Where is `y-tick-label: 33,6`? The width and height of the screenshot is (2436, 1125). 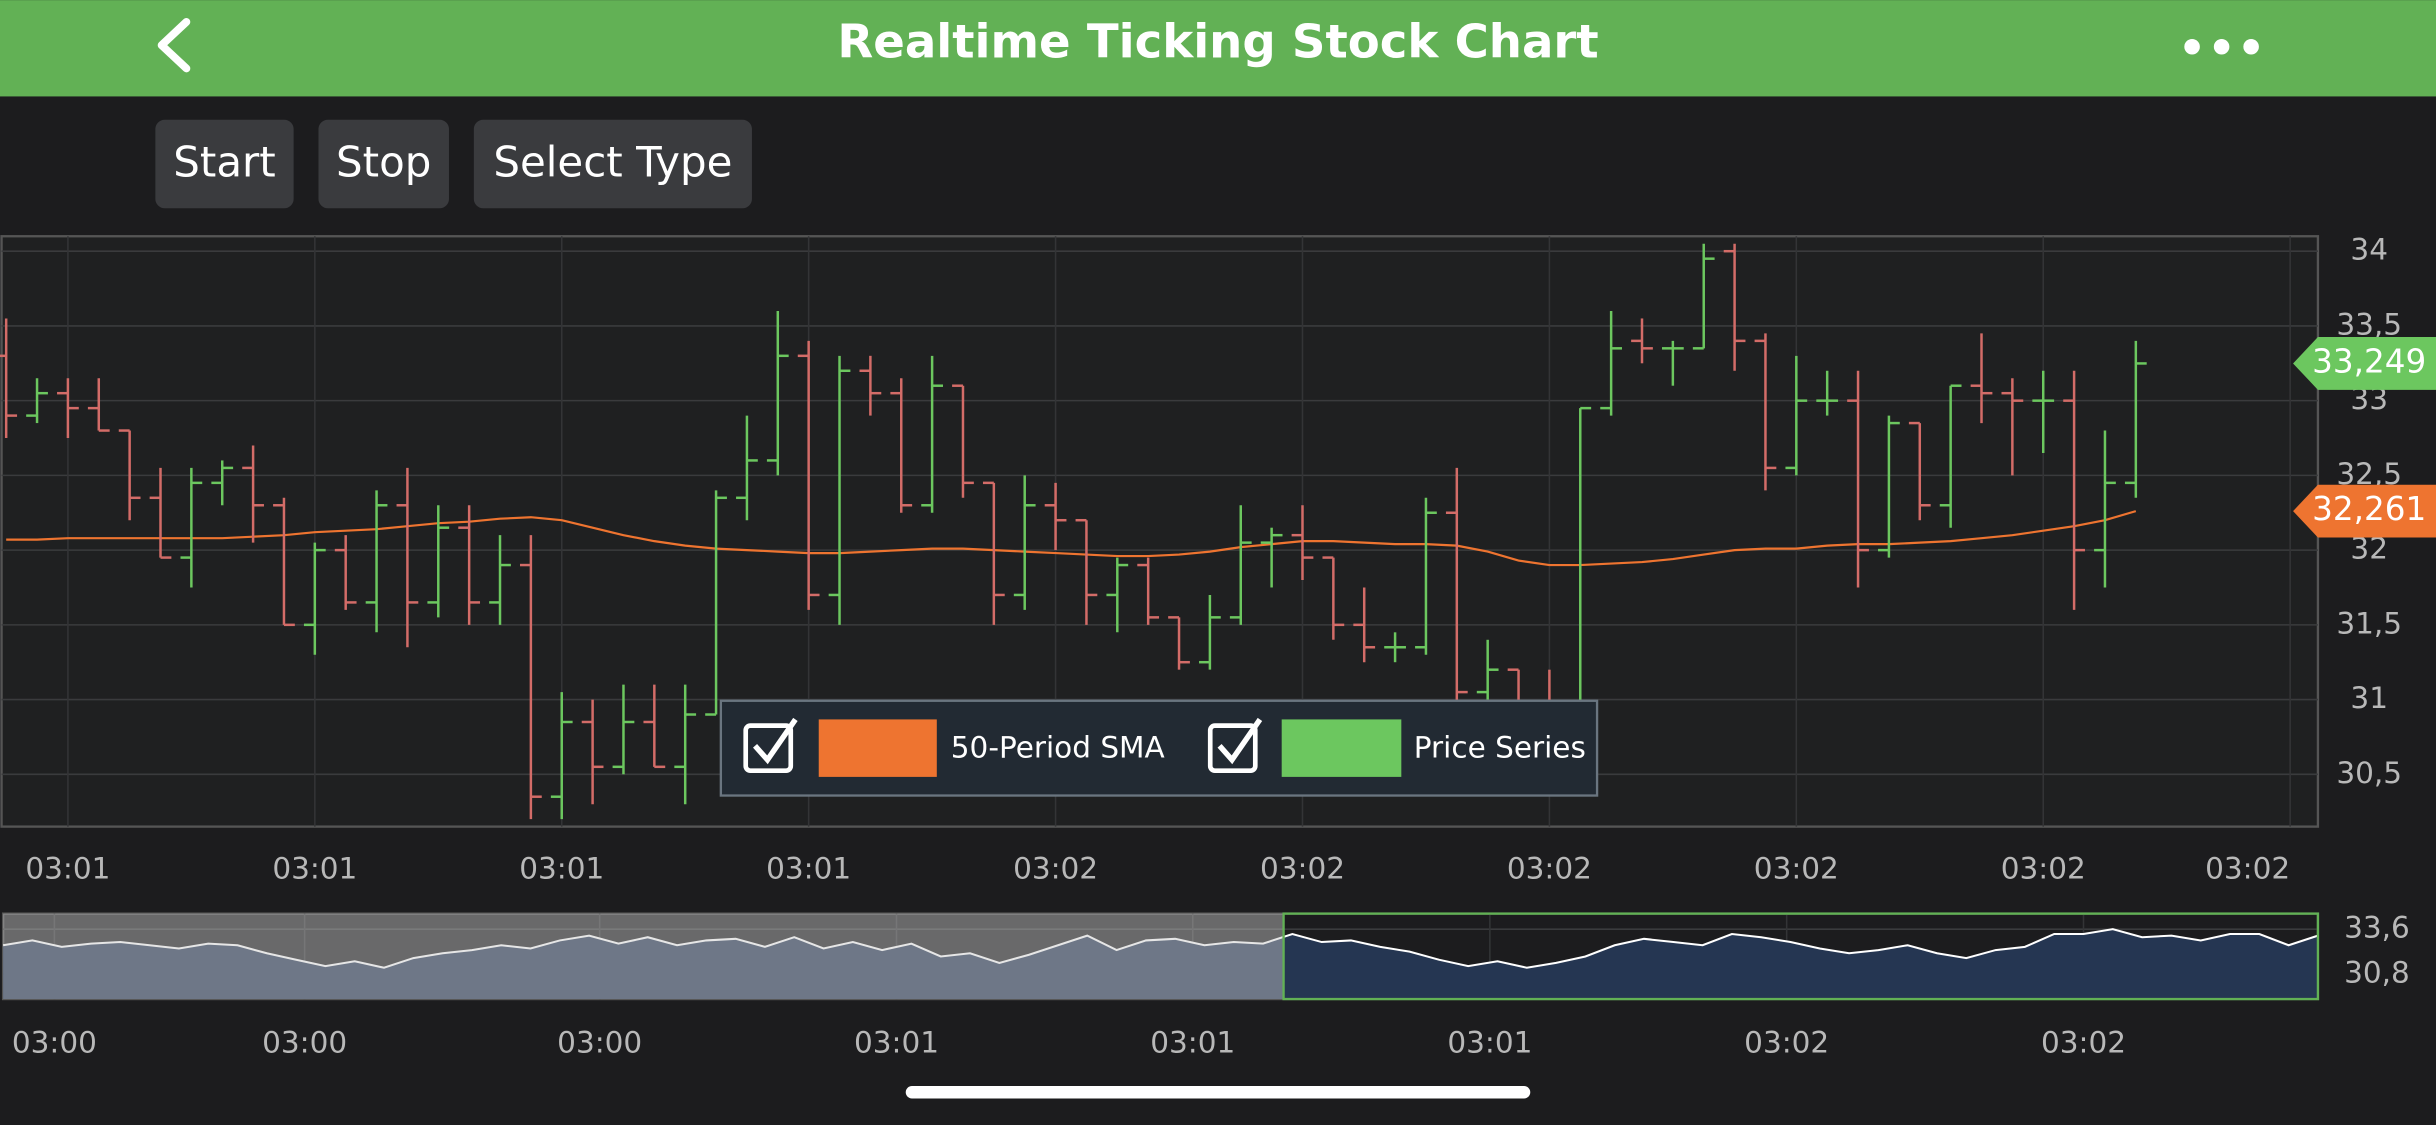
y-tick-label: 33,6 is located at coordinates (2377, 928).